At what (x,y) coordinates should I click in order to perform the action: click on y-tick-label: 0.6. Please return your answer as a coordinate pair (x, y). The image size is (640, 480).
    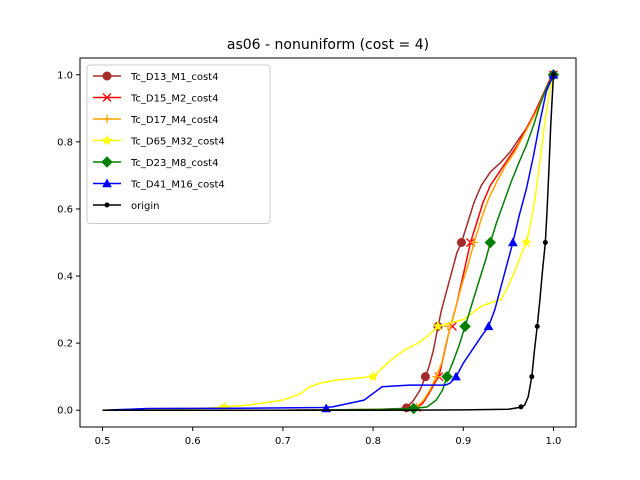
    Looking at the image, I should click on (65, 209).